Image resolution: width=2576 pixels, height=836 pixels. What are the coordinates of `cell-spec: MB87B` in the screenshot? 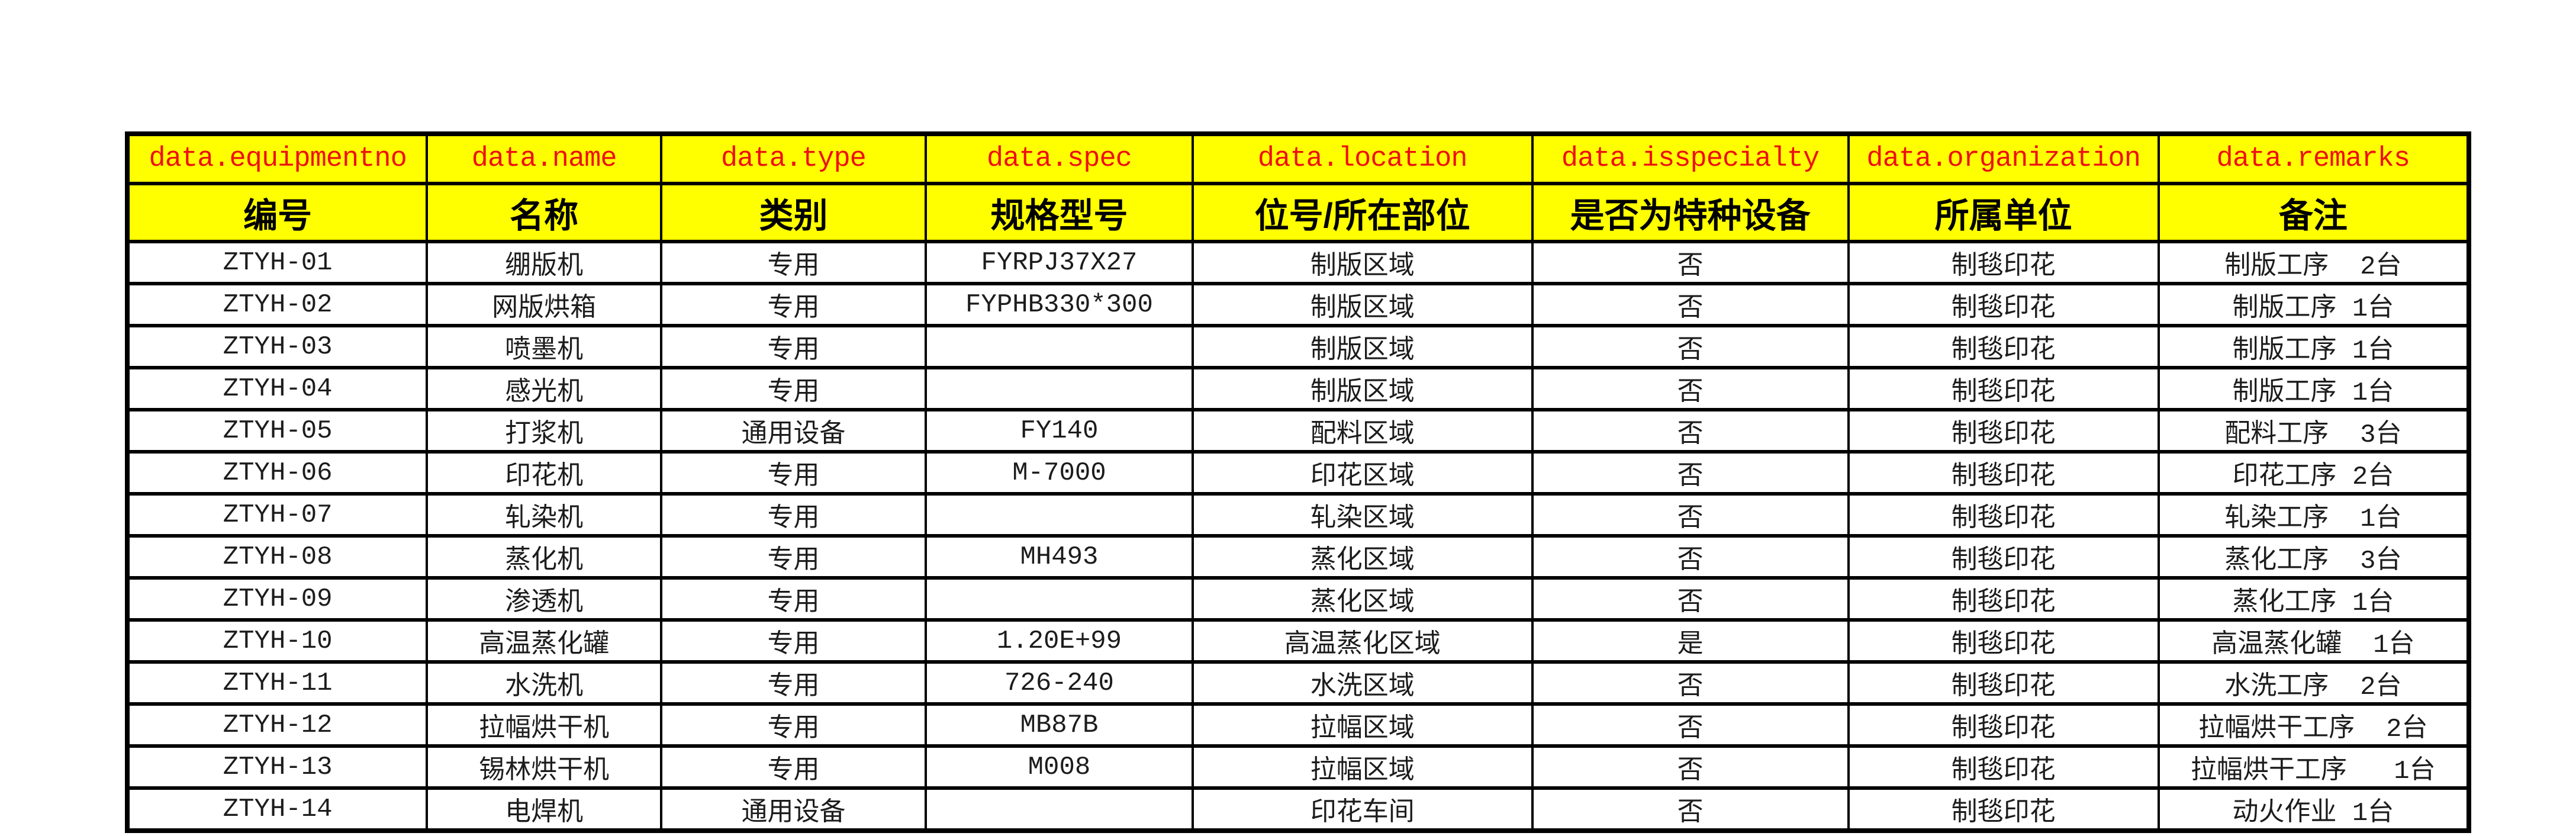 It's located at (1059, 725).